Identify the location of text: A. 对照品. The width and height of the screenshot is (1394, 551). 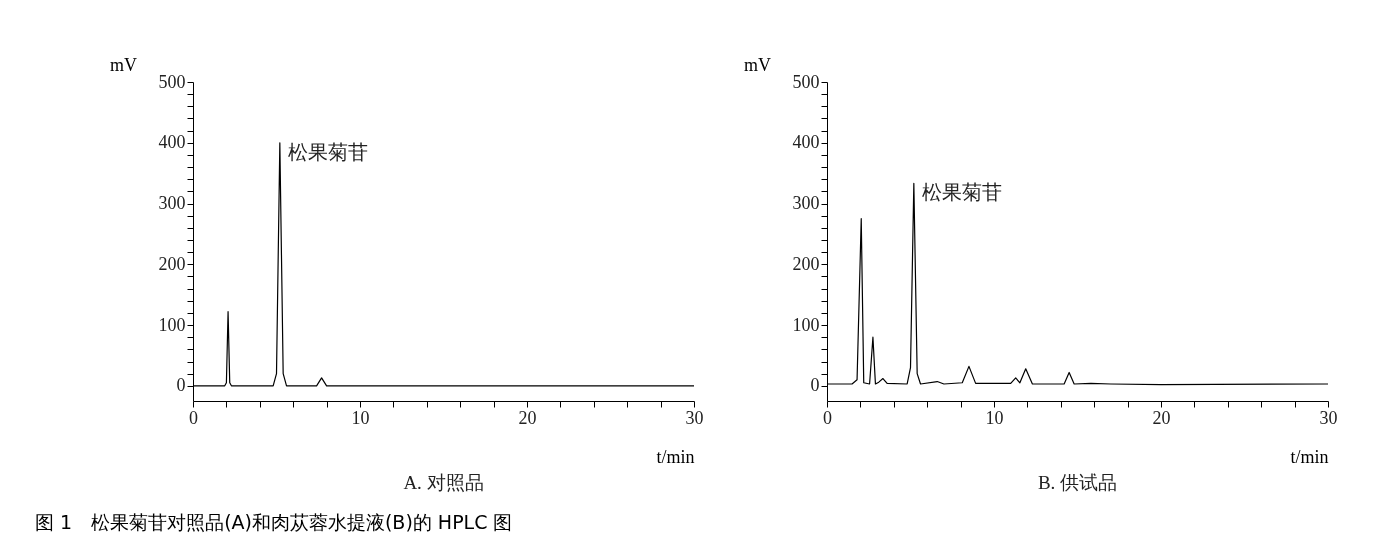
(443, 482).